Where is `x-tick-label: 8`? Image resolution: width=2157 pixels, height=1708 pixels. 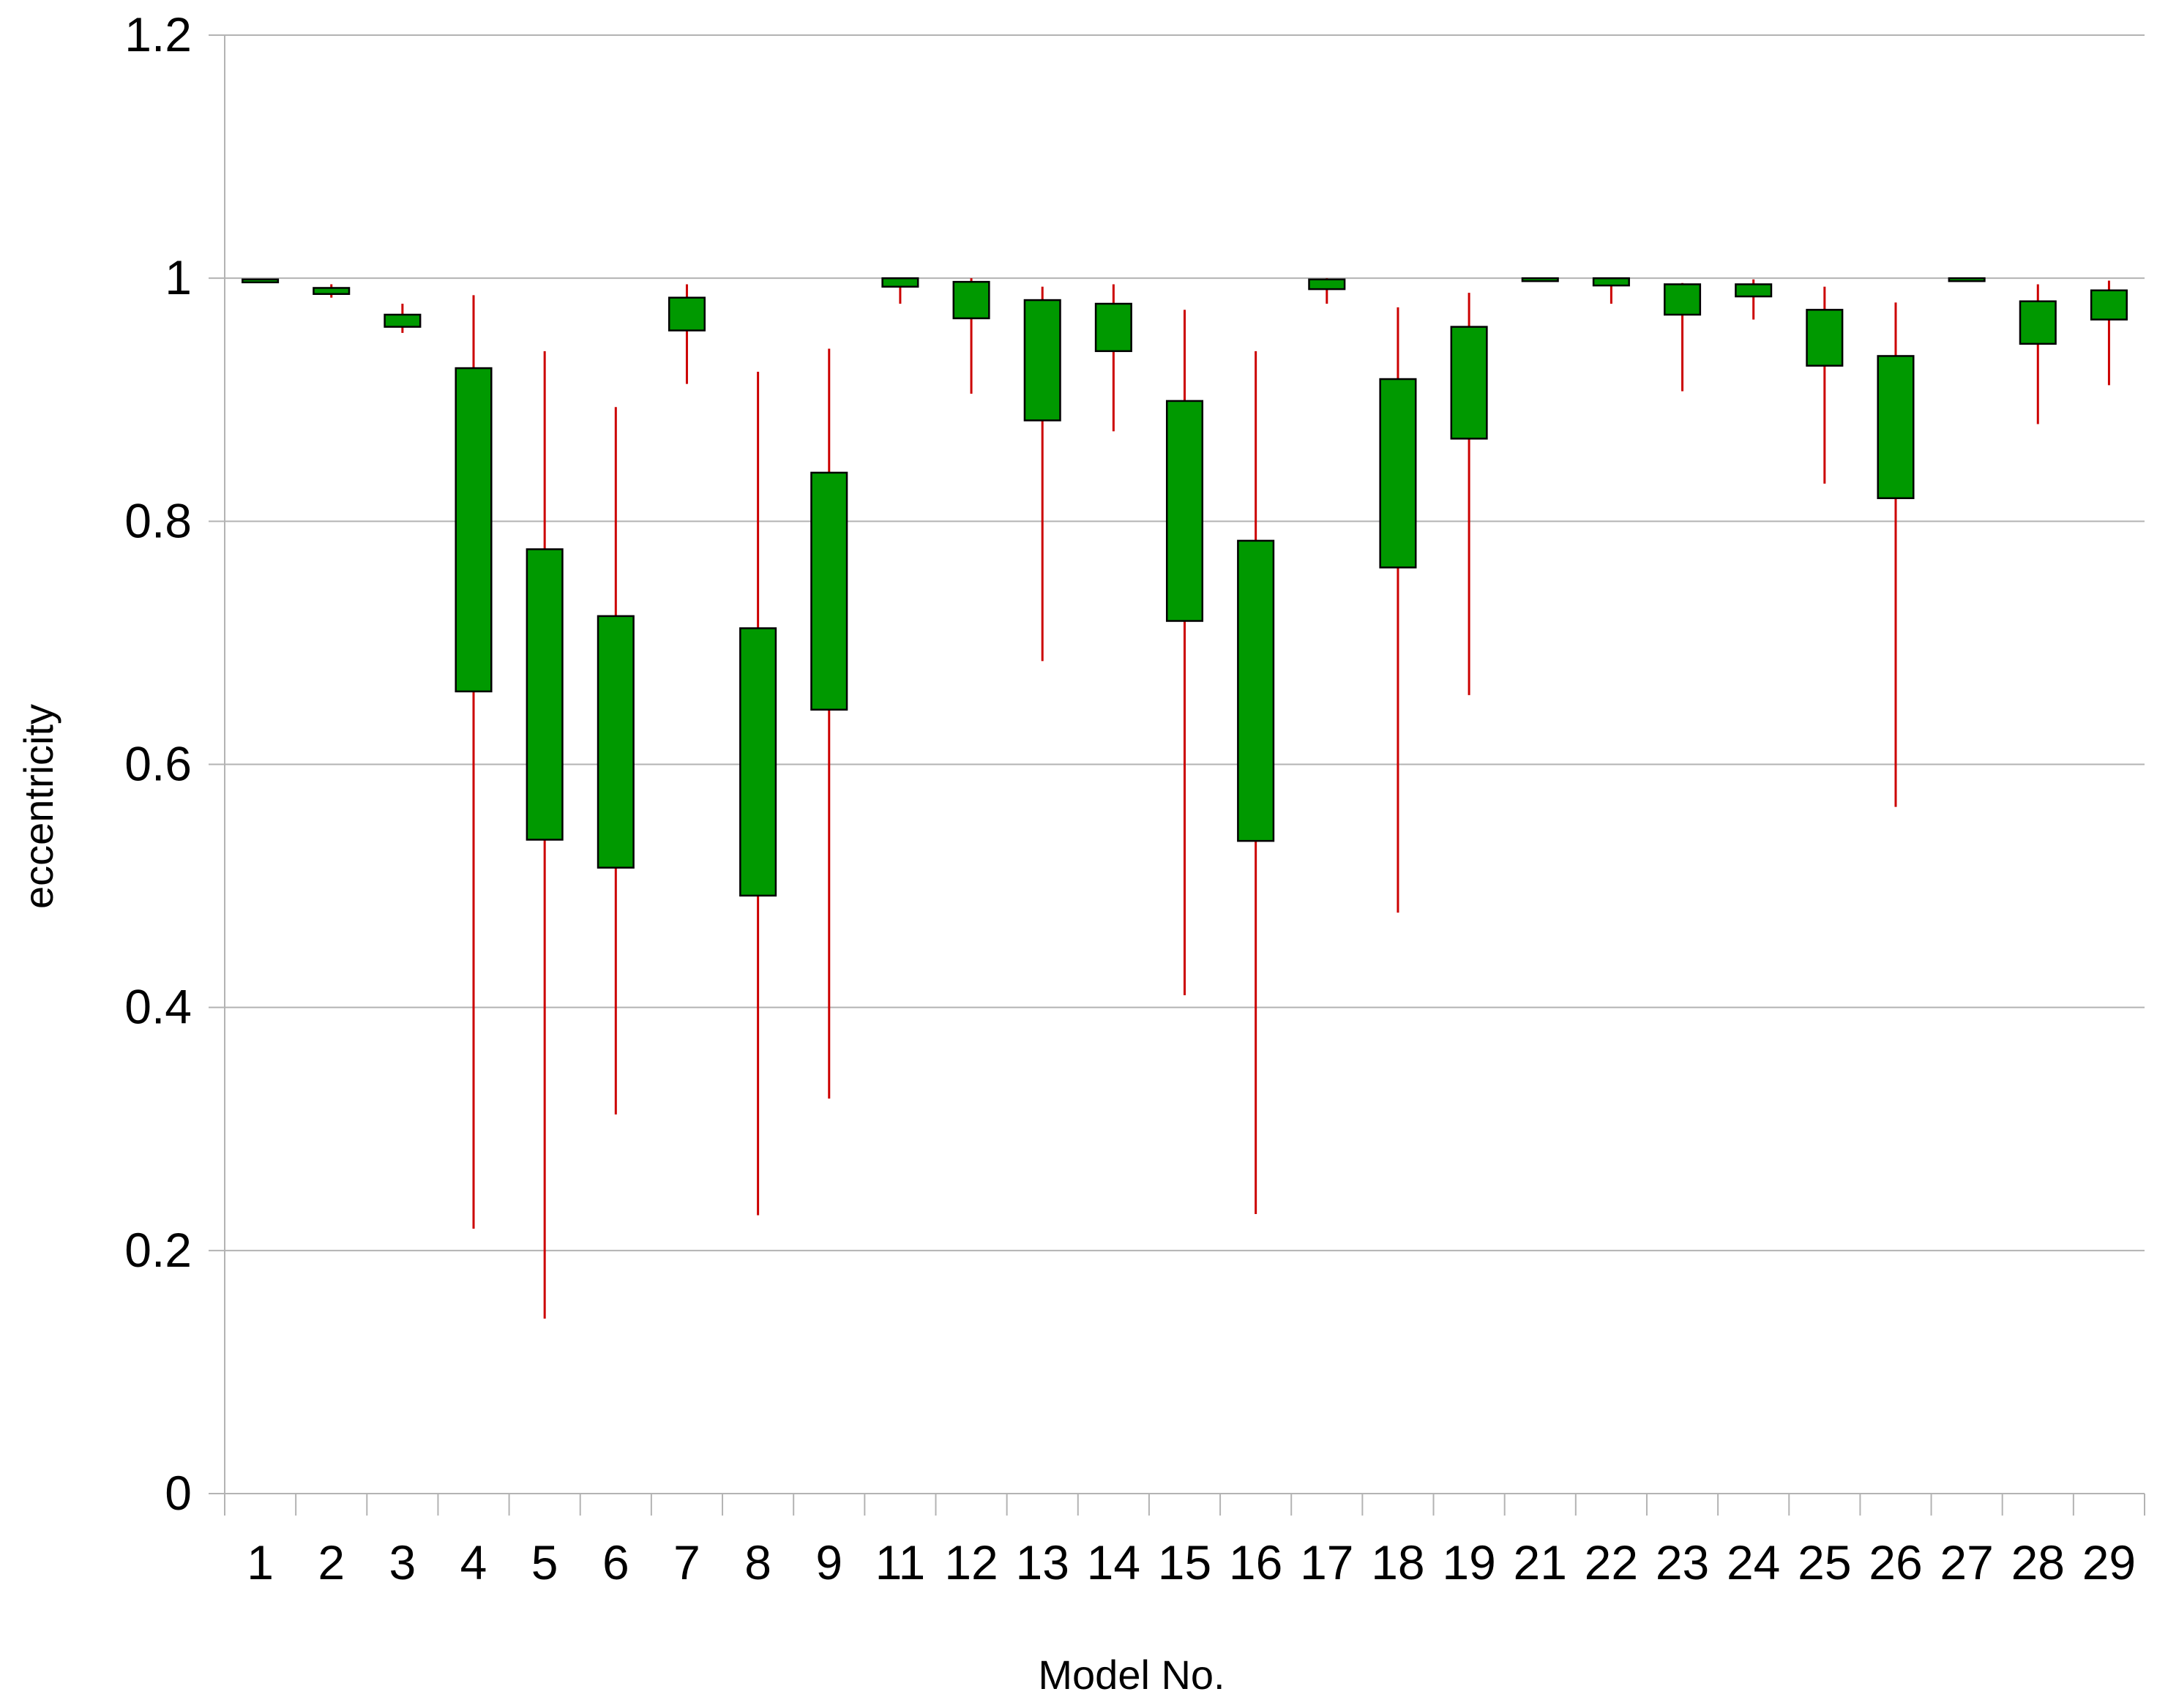 x-tick-label: 8 is located at coordinates (758, 1562).